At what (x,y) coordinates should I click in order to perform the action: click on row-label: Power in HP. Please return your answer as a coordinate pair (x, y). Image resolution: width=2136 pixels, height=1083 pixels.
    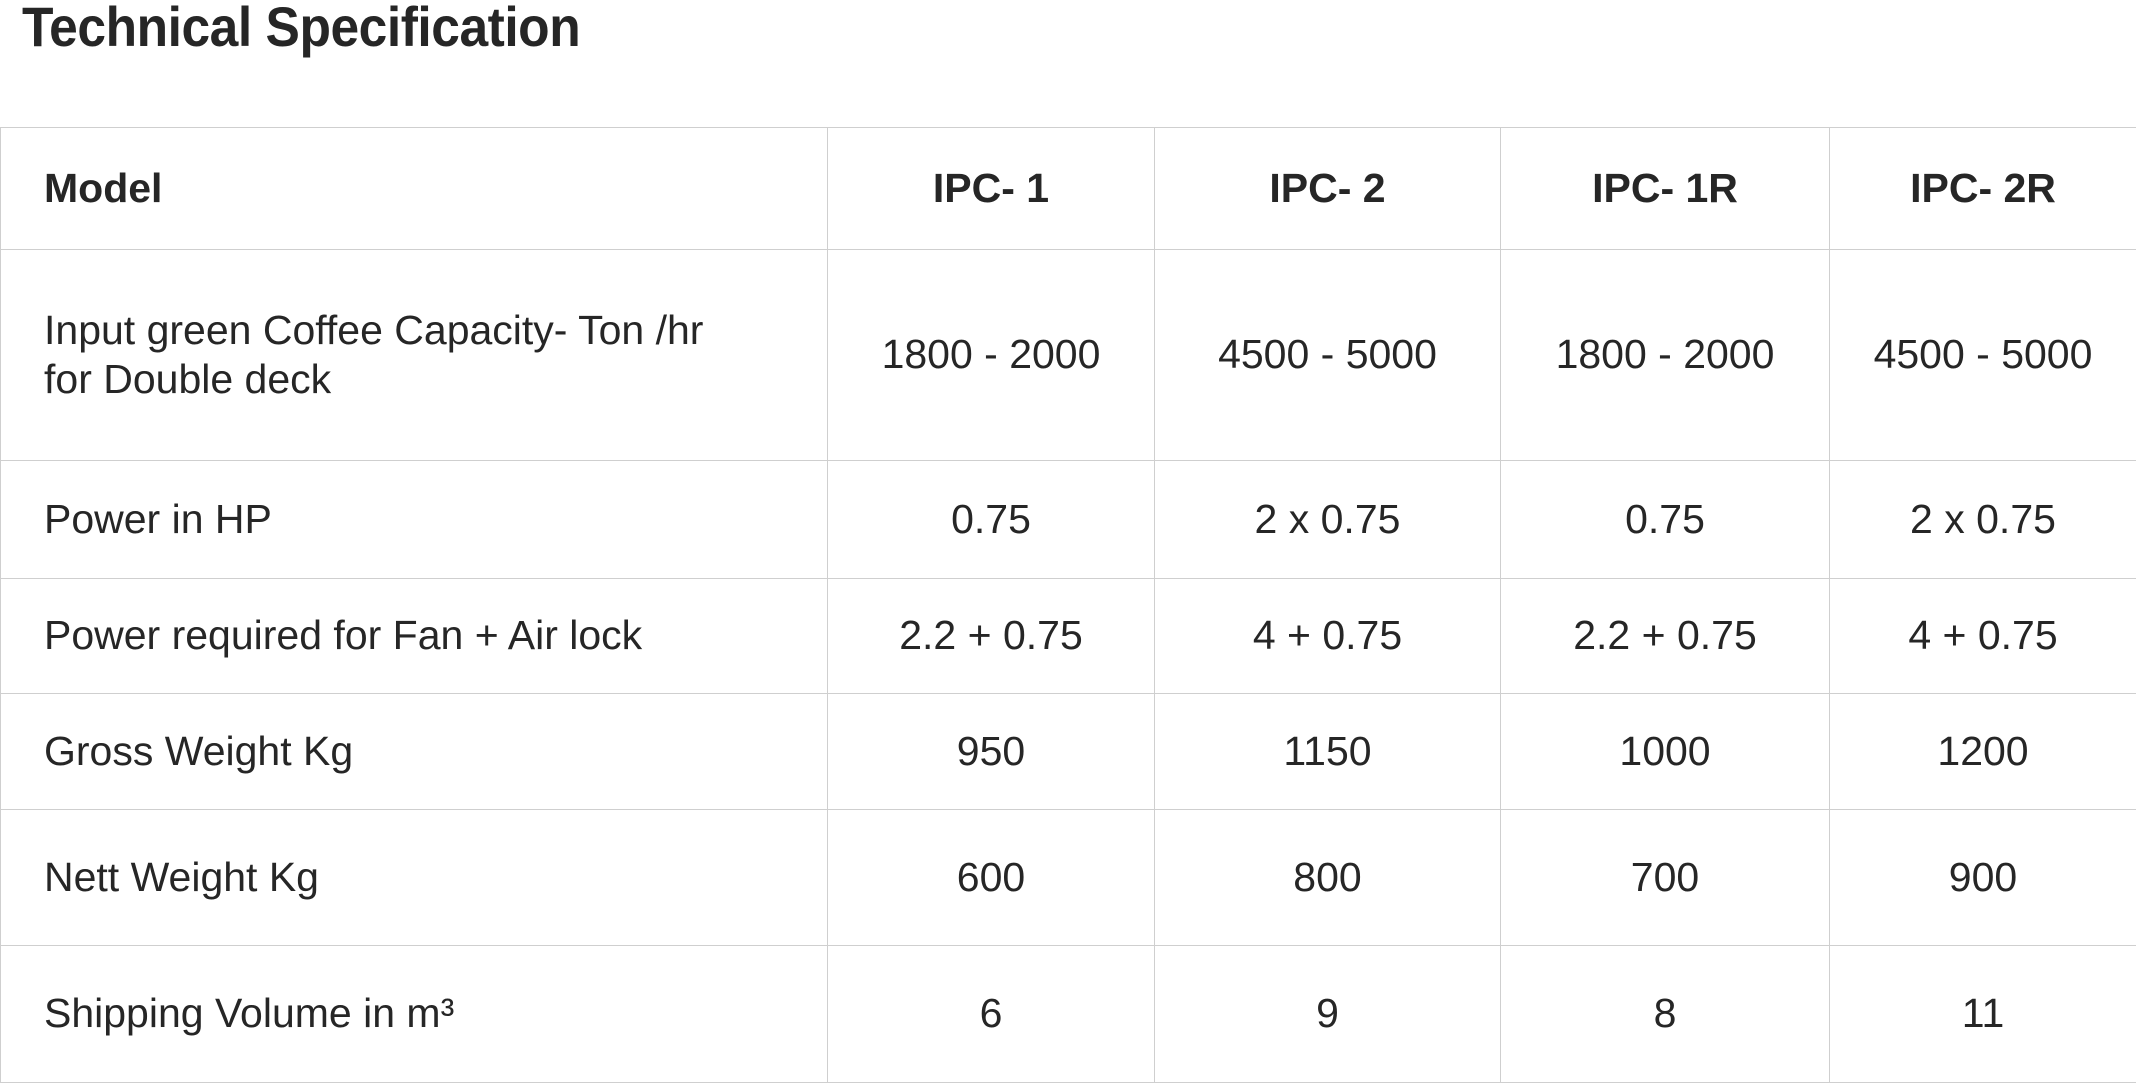
    Looking at the image, I should click on (414, 519).